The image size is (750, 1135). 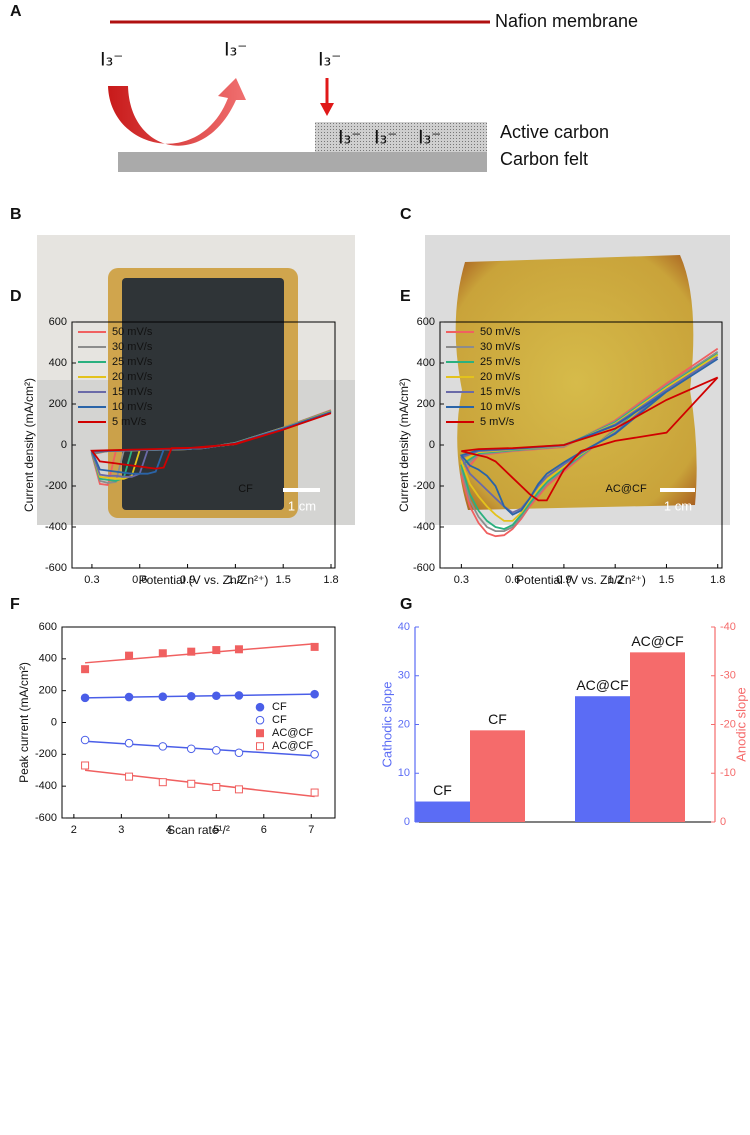 What do you see at coordinates (728, 724) in the screenshot?
I see `y-tick-label: -20` at bounding box center [728, 724].